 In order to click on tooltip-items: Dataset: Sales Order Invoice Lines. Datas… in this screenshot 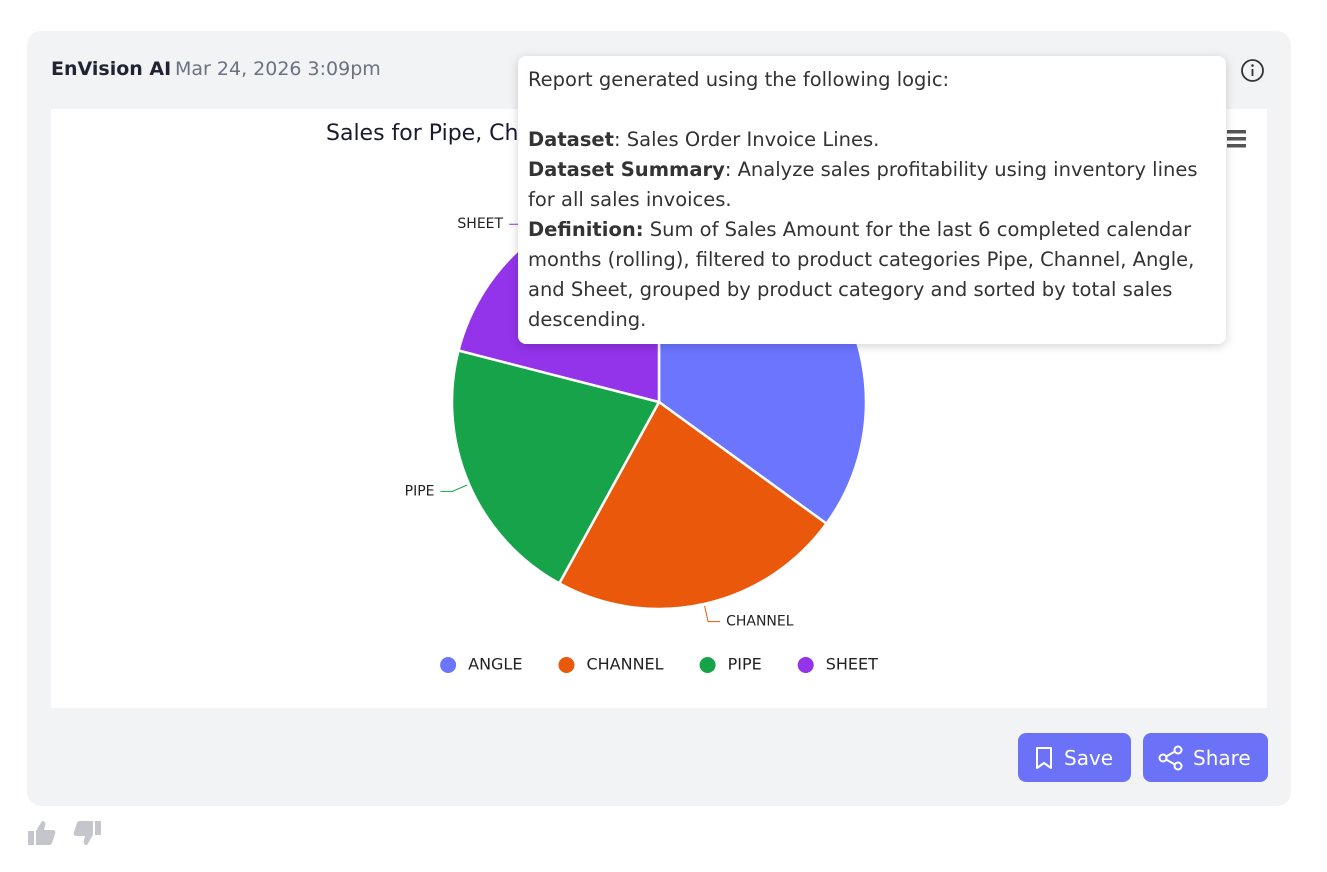, I will do `click(872, 230)`.